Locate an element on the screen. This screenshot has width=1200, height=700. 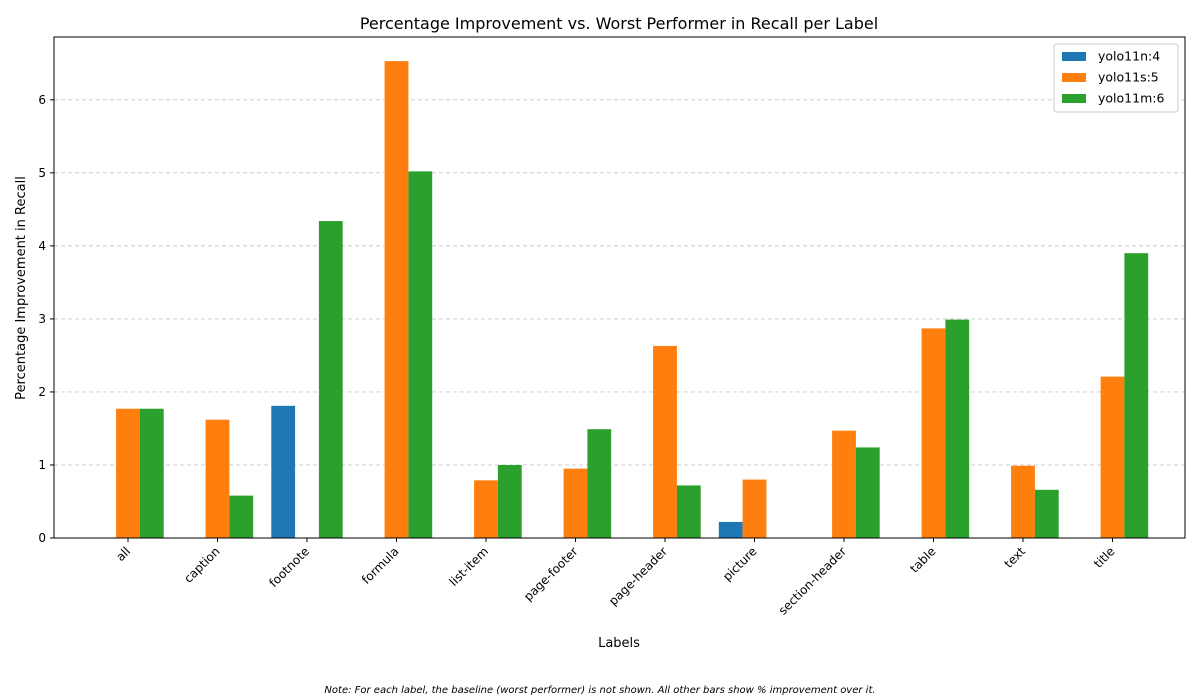
bar-yolo11n-4-picture is located at coordinates (730, 529).